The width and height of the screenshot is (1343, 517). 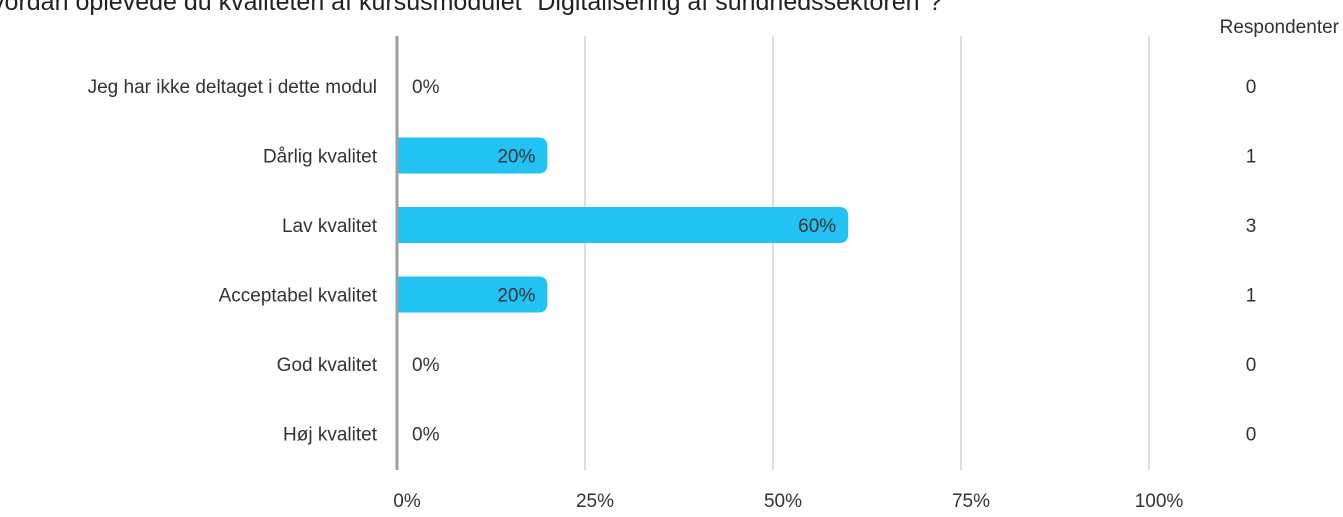 I want to click on x-tick-label: 25%, so click(x=595, y=501).